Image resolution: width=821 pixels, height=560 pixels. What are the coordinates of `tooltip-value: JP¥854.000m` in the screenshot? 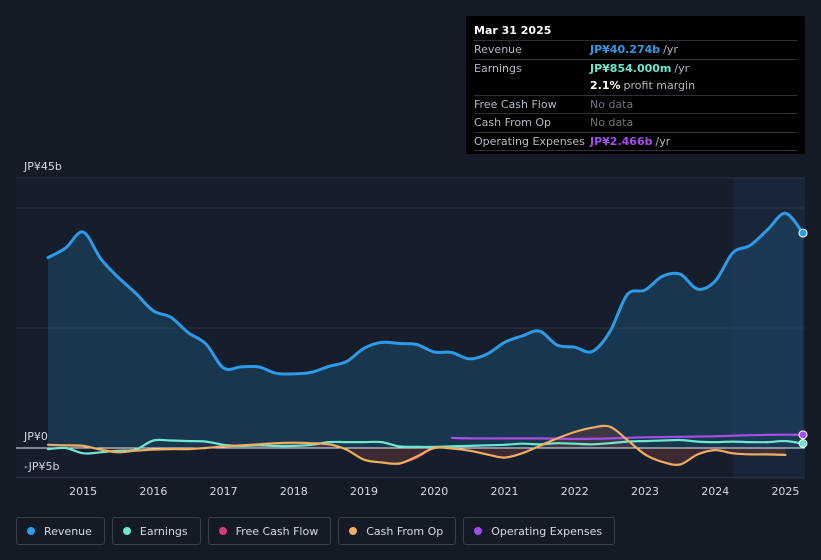 It's located at (631, 68).